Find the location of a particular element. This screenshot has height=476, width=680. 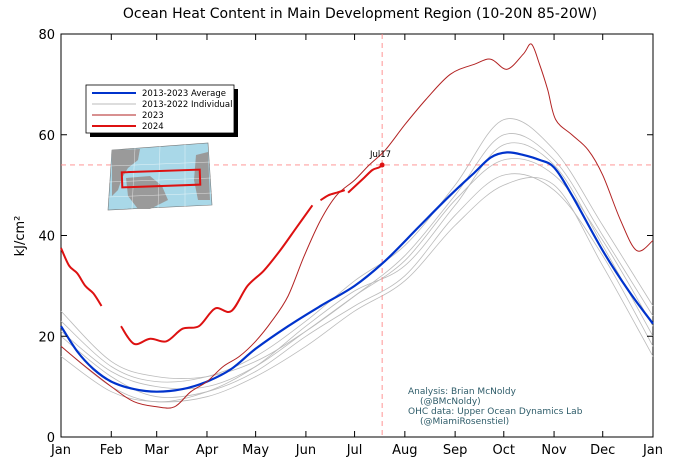

inset-map-mdr-box is located at coordinates (161, 178).